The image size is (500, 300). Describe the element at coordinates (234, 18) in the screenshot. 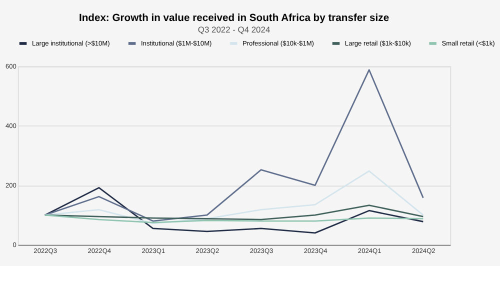

I see `chart-title: Index: Growth in value received in South Africa by transfer size` at that location.